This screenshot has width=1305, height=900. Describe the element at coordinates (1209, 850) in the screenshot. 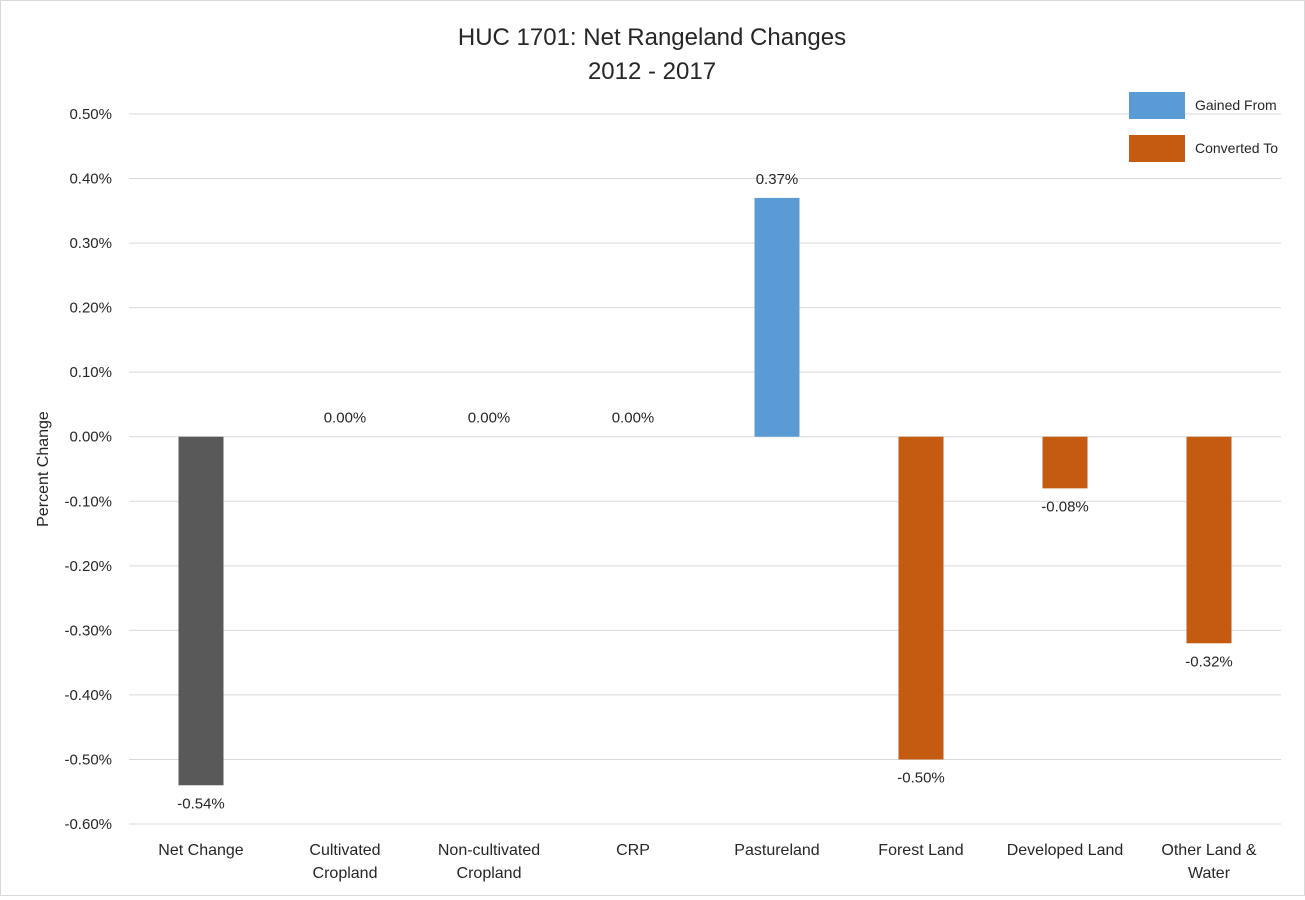

I see `x-tick-label: Other Land &` at that location.